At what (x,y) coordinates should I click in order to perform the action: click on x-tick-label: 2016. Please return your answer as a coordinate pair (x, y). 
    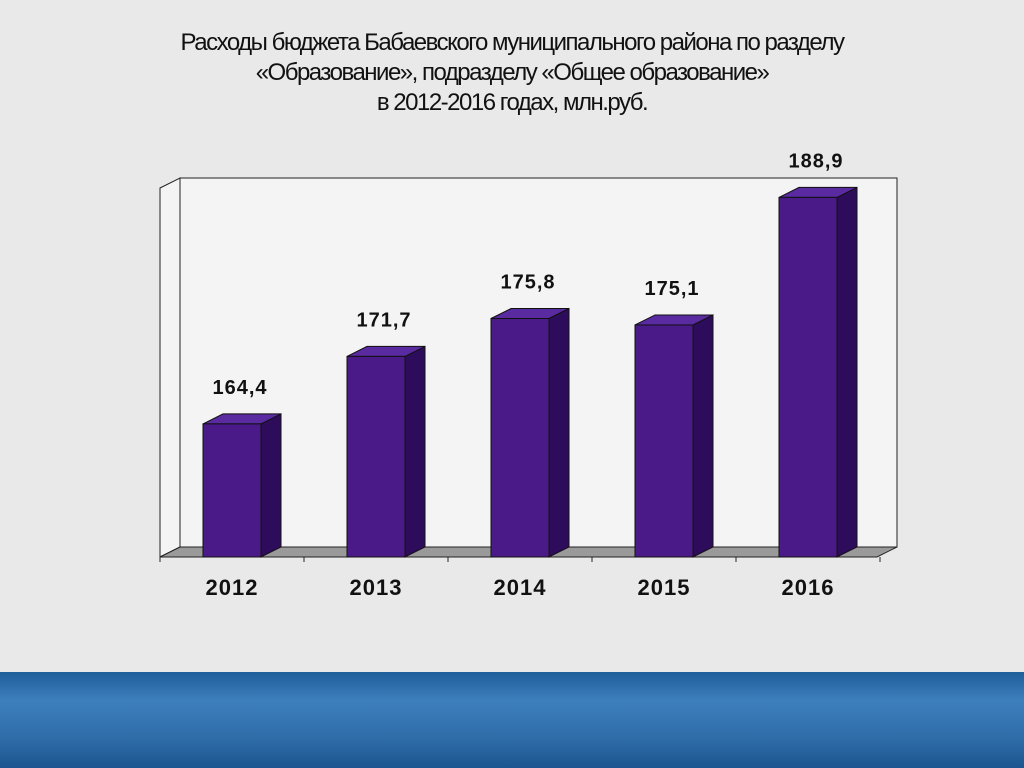
    Looking at the image, I should click on (808, 587).